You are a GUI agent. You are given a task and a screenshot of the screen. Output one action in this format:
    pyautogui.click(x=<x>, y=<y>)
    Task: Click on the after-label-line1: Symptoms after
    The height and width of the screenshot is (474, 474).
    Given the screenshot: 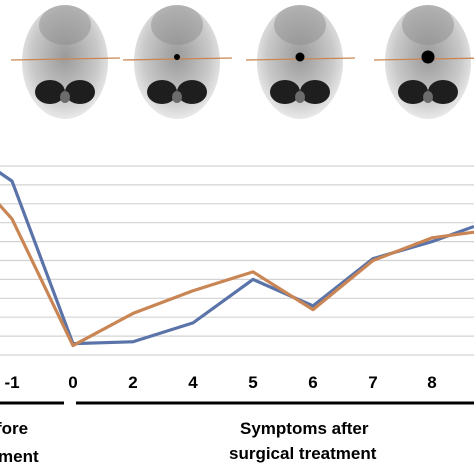 What is the action you would take?
    pyautogui.click(x=304, y=428)
    